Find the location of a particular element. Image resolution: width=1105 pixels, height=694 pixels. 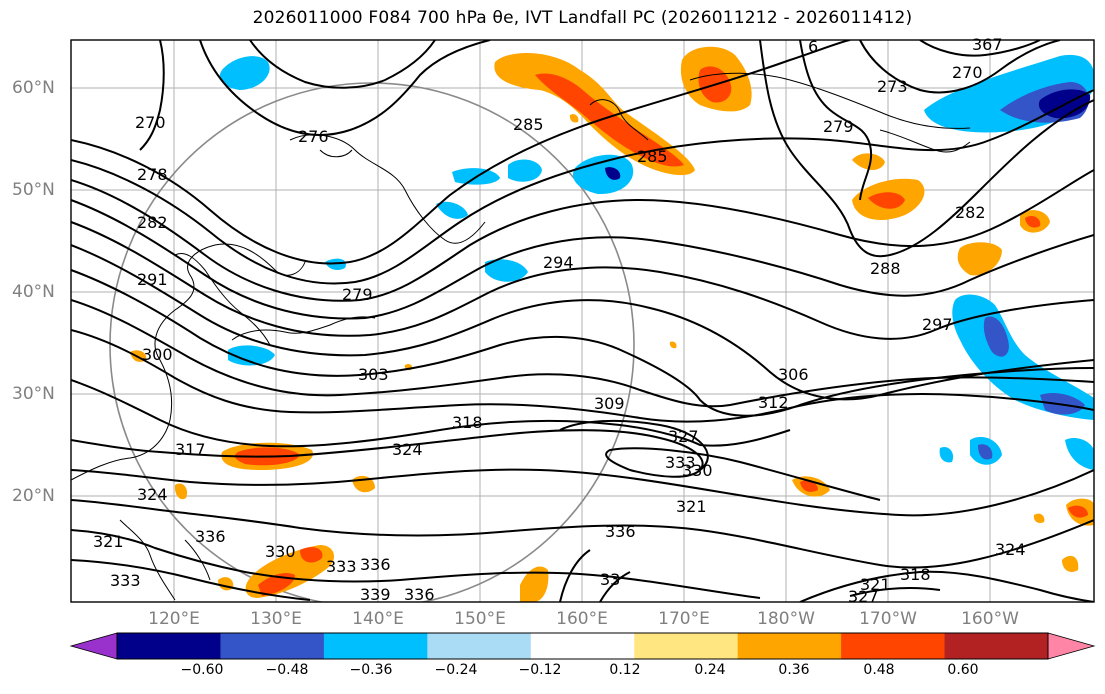

lon-label: 170°E is located at coordinates (684, 619).